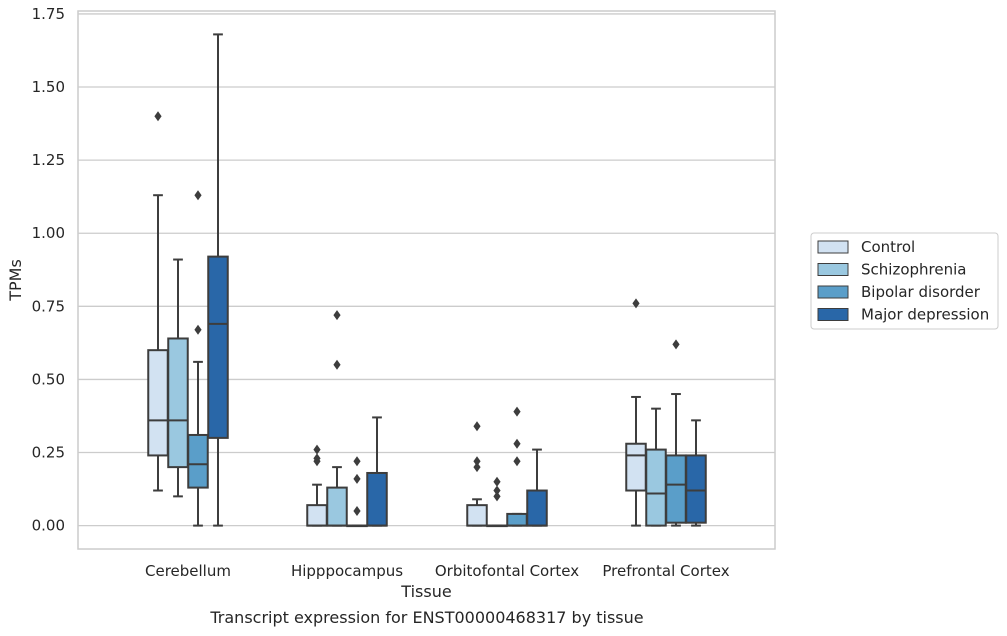 Image resolution: width=1007 pixels, height=636 pixels. I want to click on box-prefrontal-cortex-bipolar-disorder, so click(676, 433).